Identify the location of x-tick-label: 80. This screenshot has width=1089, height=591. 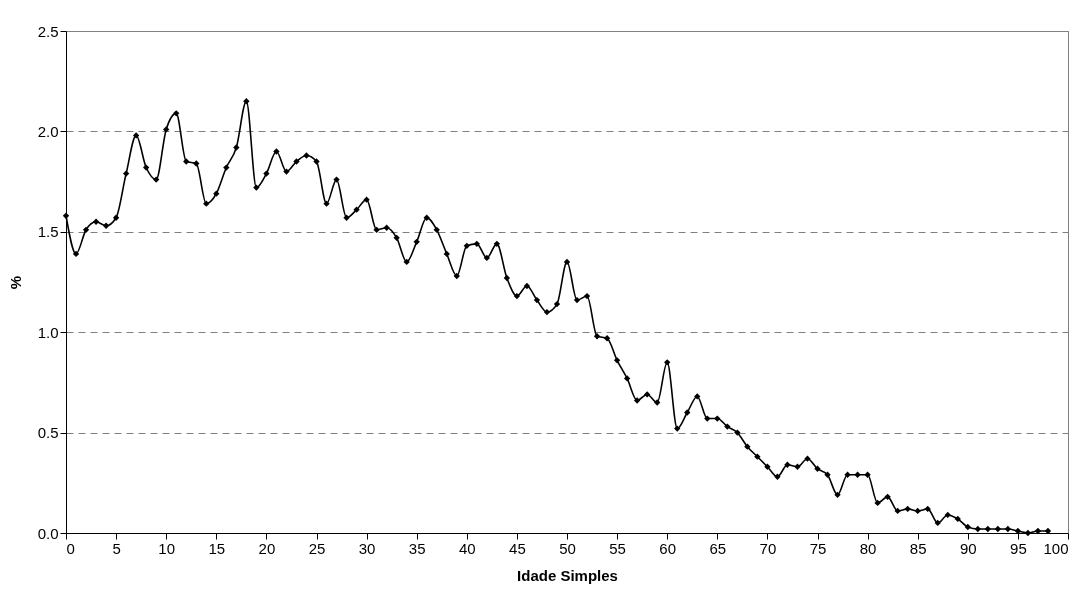
(868, 548).